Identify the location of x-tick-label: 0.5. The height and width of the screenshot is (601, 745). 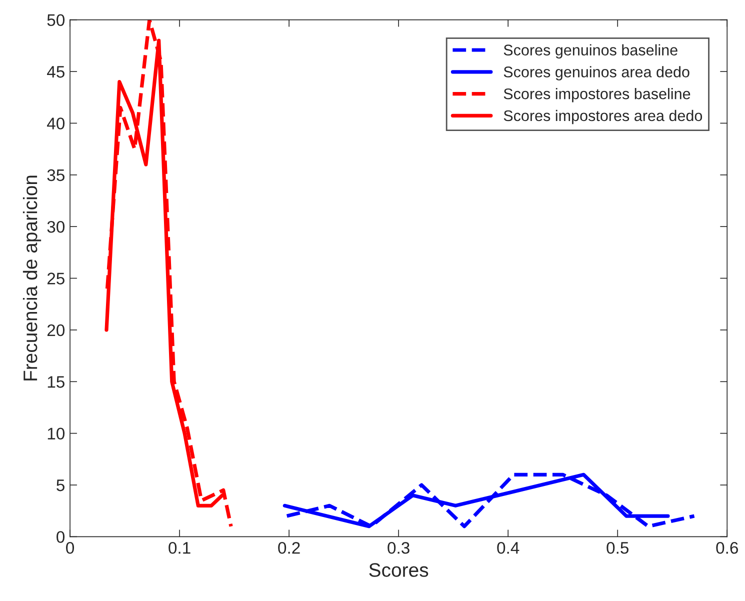
(617, 548).